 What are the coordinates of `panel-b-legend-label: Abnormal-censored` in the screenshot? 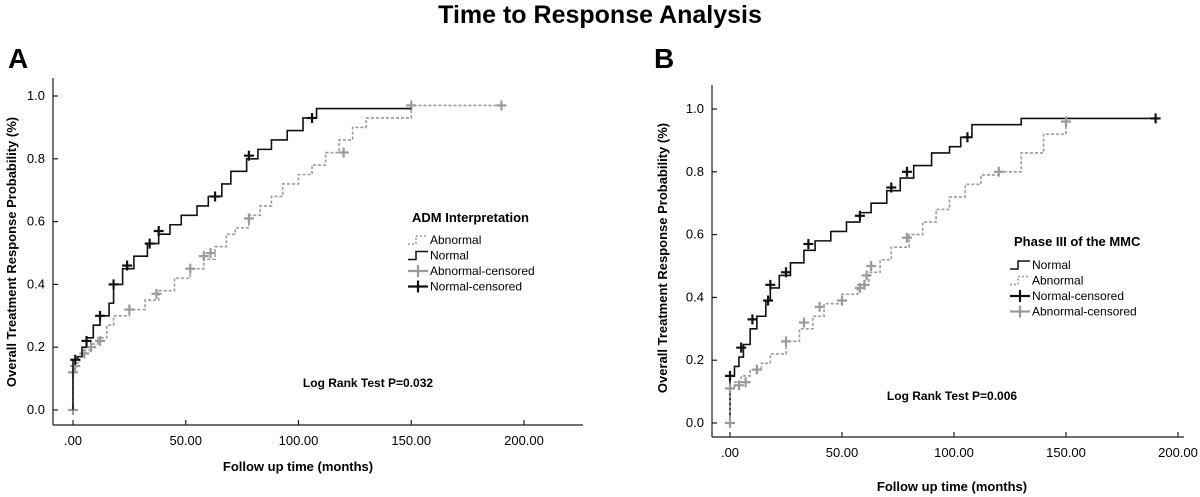 It's located at (1084, 312).